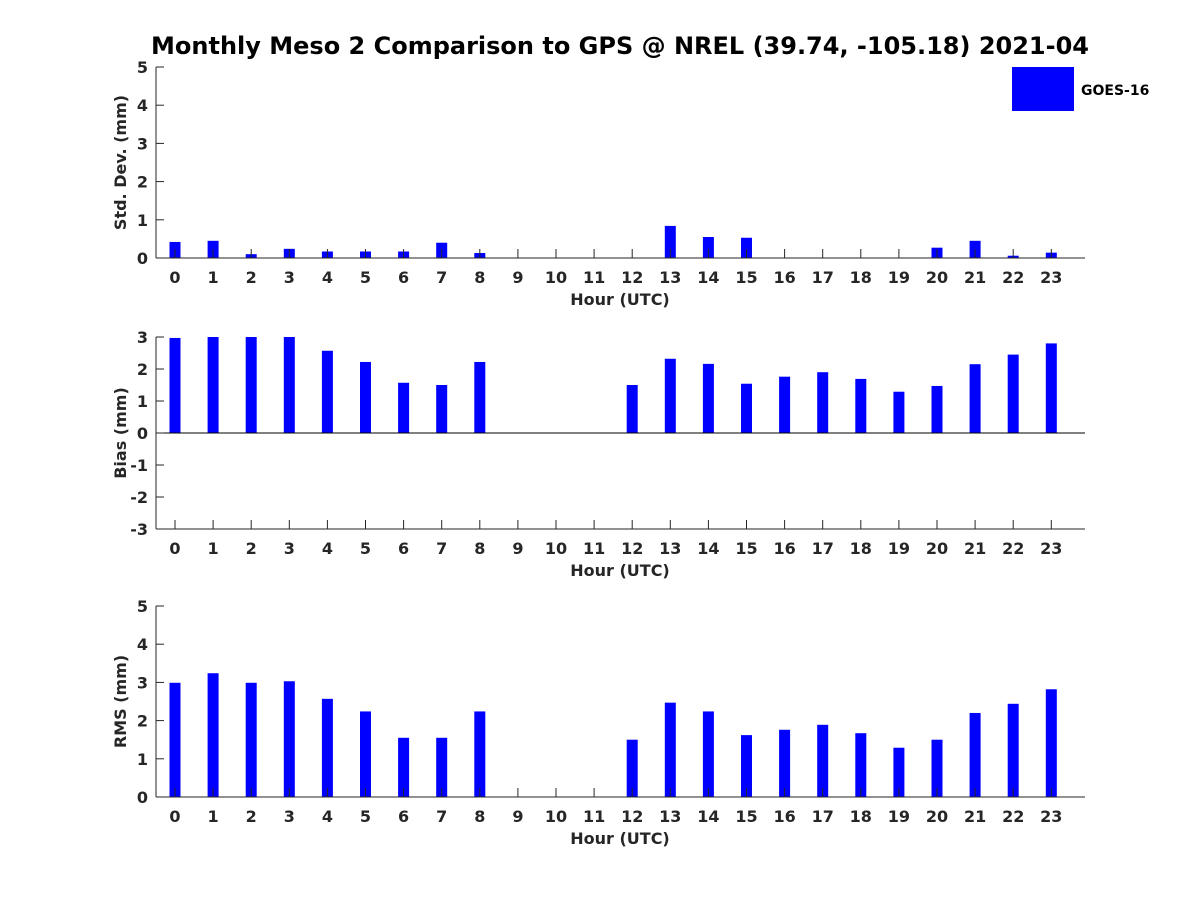  I want to click on y-tick-label: -3, so click(139, 529).